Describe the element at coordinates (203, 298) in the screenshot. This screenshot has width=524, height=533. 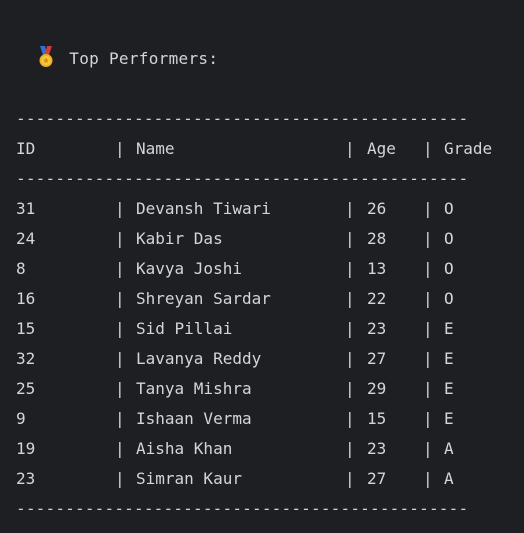
I see `cell-name: Shreyan Sardar` at that location.